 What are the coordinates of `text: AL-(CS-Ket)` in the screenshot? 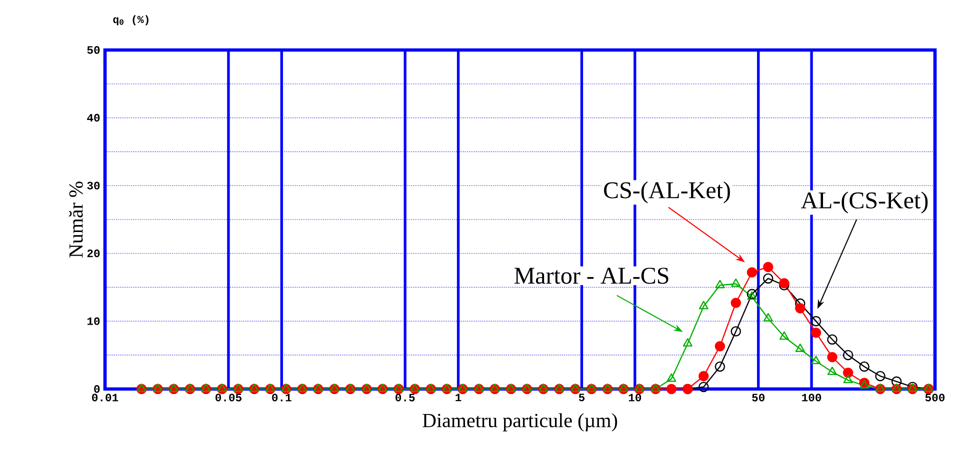 It's located at (864, 203).